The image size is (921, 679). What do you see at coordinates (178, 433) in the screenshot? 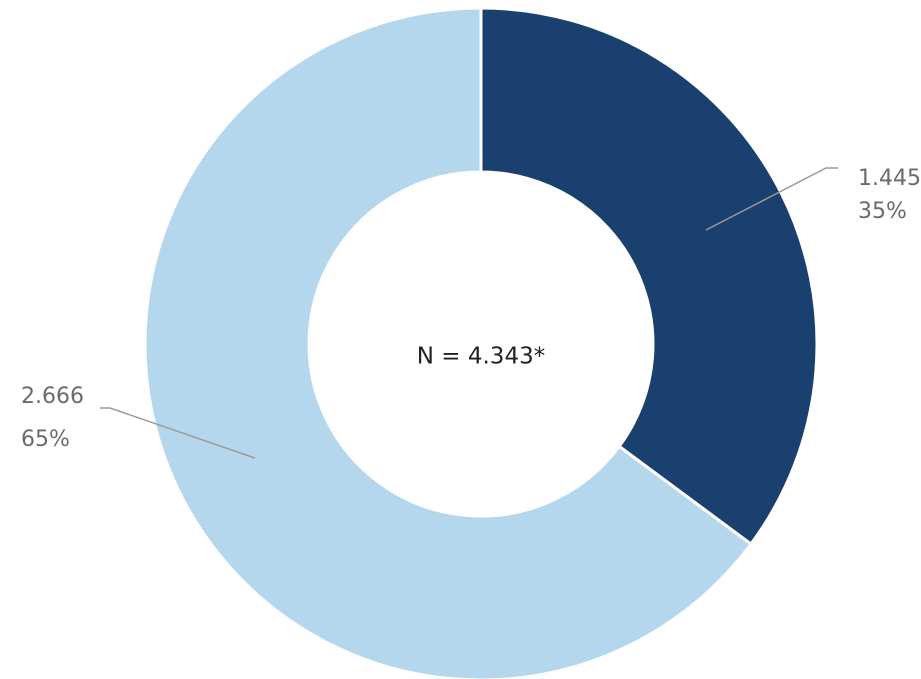
I see `slice-1-leader-line` at bounding box center [178, 433].